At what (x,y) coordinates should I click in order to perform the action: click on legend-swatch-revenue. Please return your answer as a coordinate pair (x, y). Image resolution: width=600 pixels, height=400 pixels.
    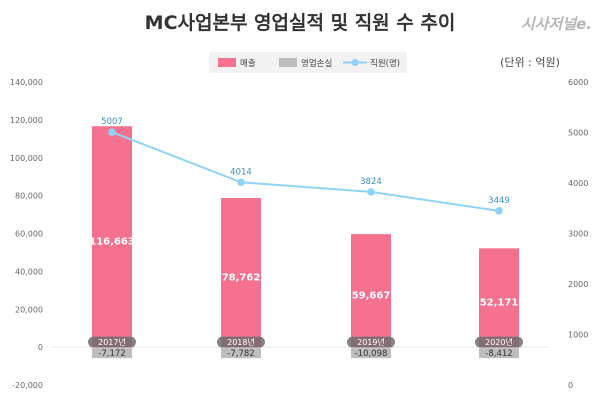
    Looking at the image, I should click on (227, 62).